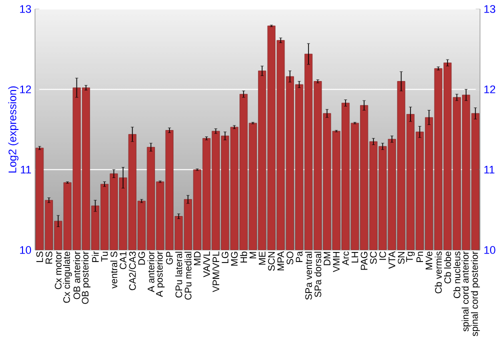  Describe the element at coordinates (401, 258) in the screenshot. I see `x-tick-label: SN` at that location.